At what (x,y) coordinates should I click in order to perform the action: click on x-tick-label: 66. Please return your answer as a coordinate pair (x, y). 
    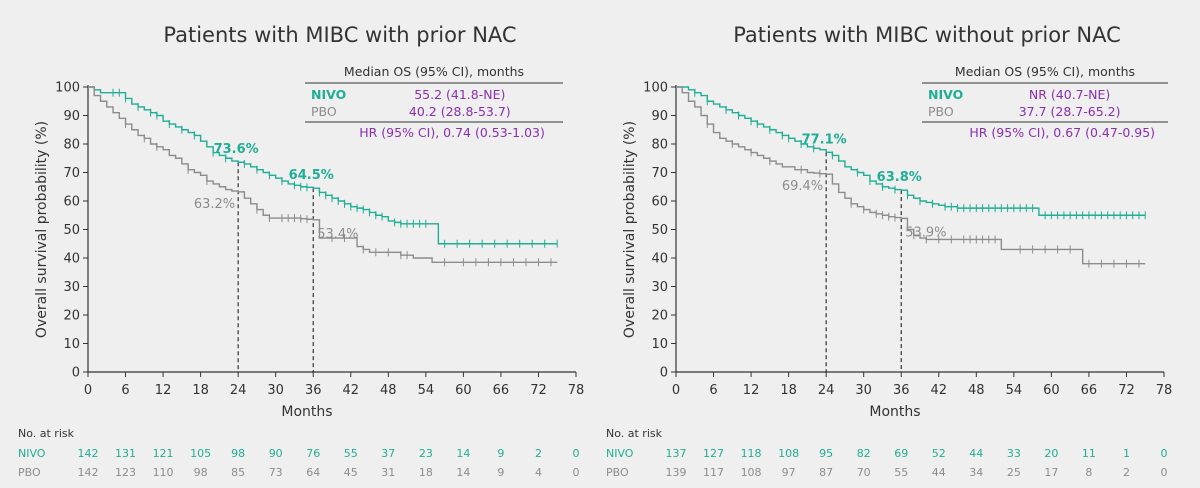
    Looking at the image, I should click on (501, 390).